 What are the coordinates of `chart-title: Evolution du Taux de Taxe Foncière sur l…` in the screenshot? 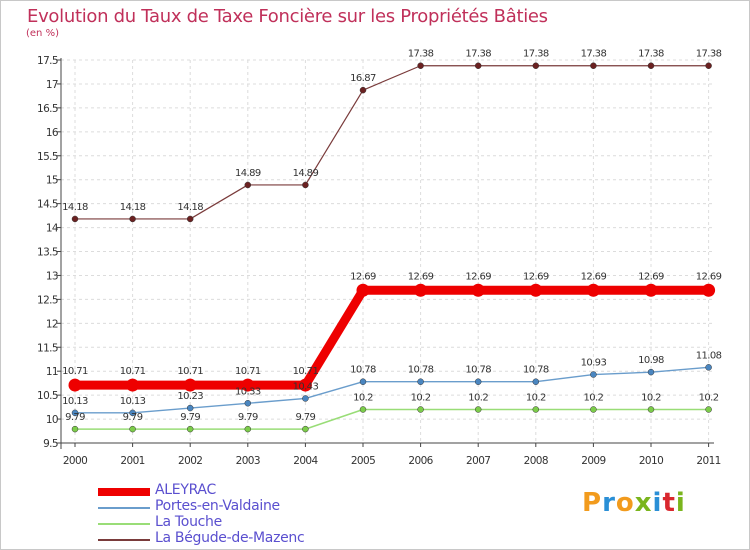 It's located at (287, 16).